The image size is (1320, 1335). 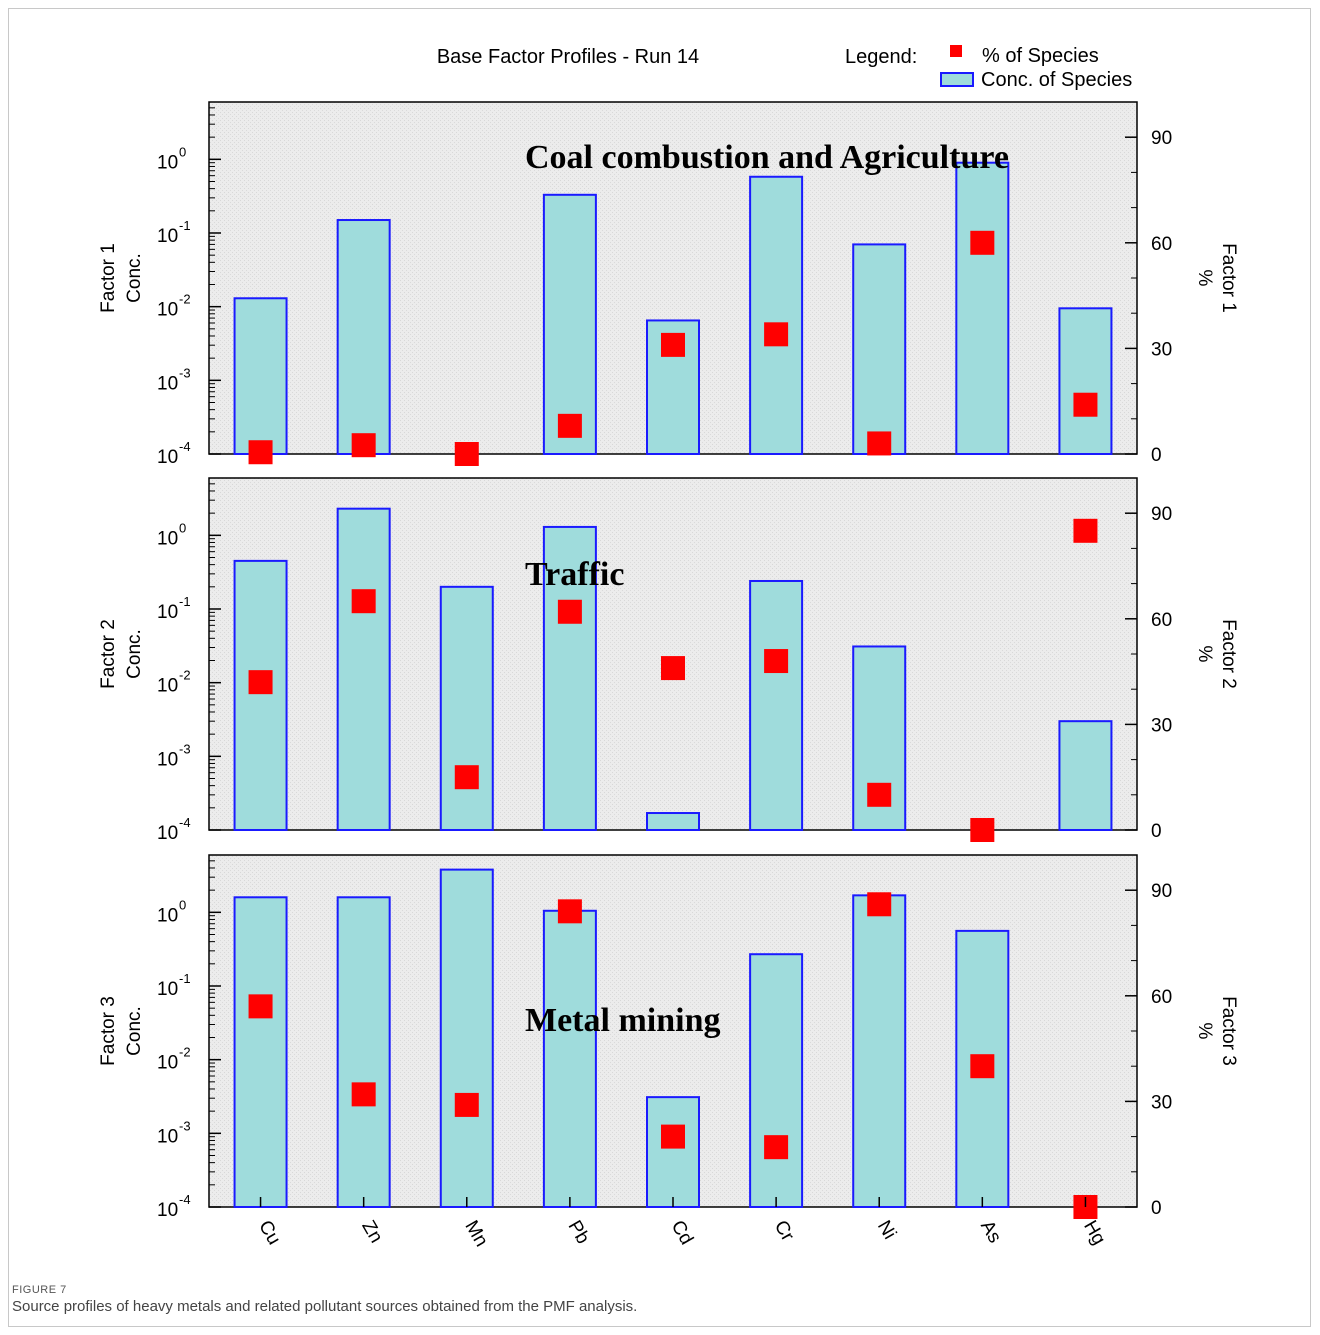 What do you see at coordinates (260, 376) in the screenshot?
I see `conc-bar-cu` at bounding box center [260, 376].